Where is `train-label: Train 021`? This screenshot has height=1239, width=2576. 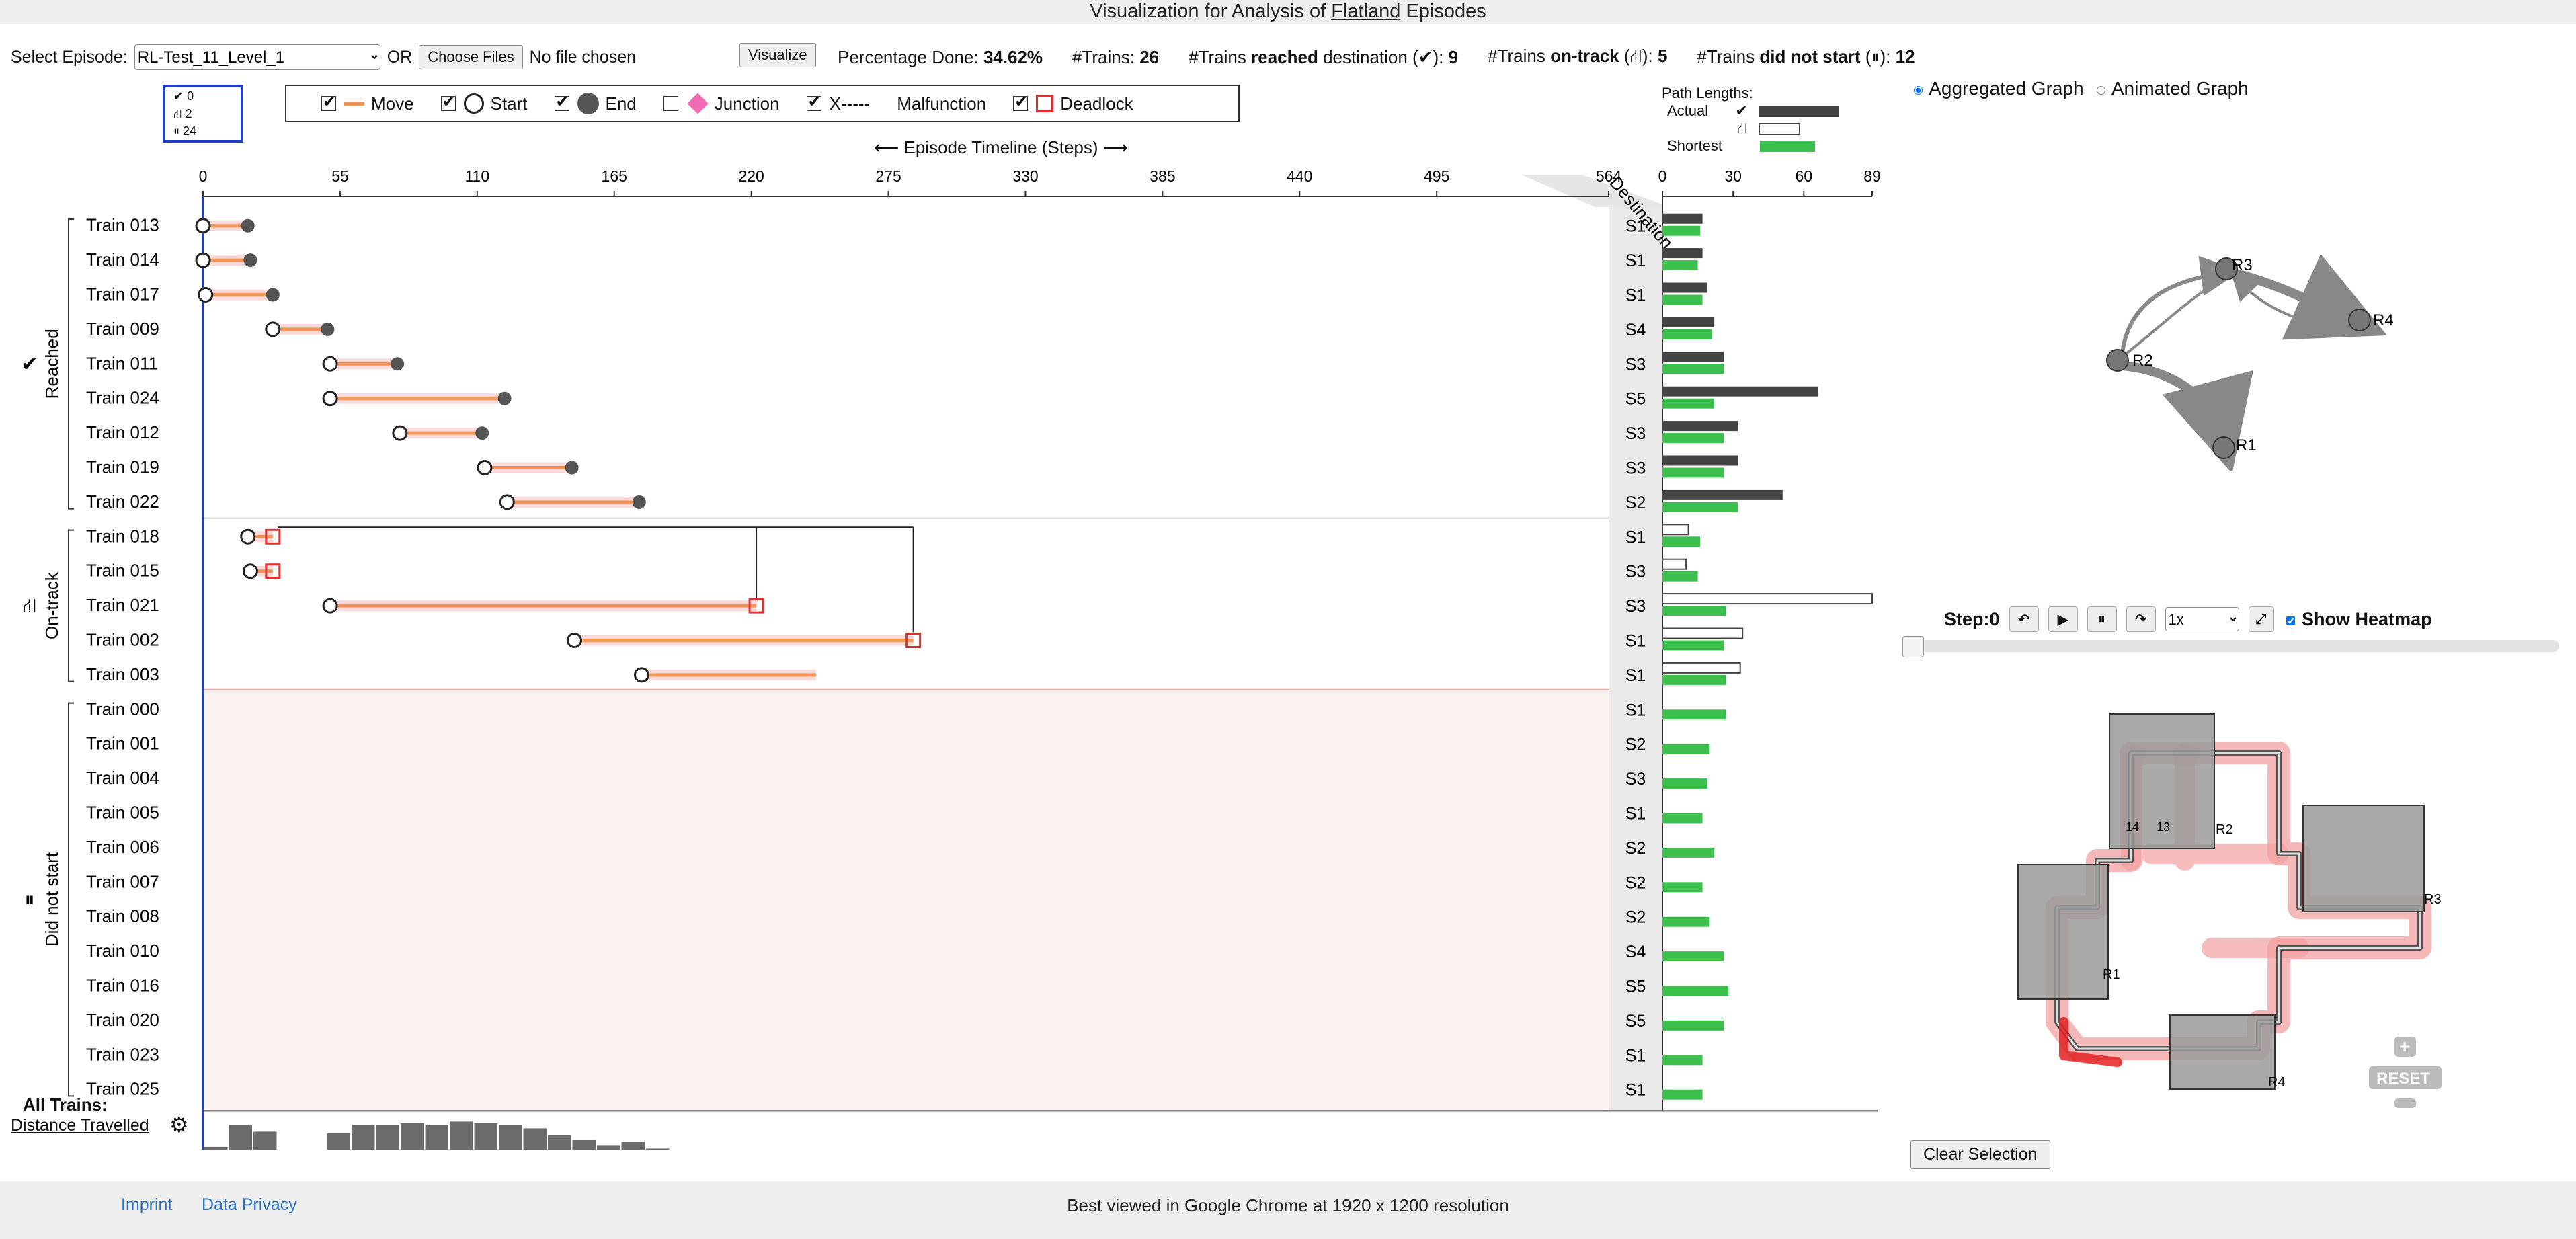
train-label: Train 021 is located at coordinates (122, 605).